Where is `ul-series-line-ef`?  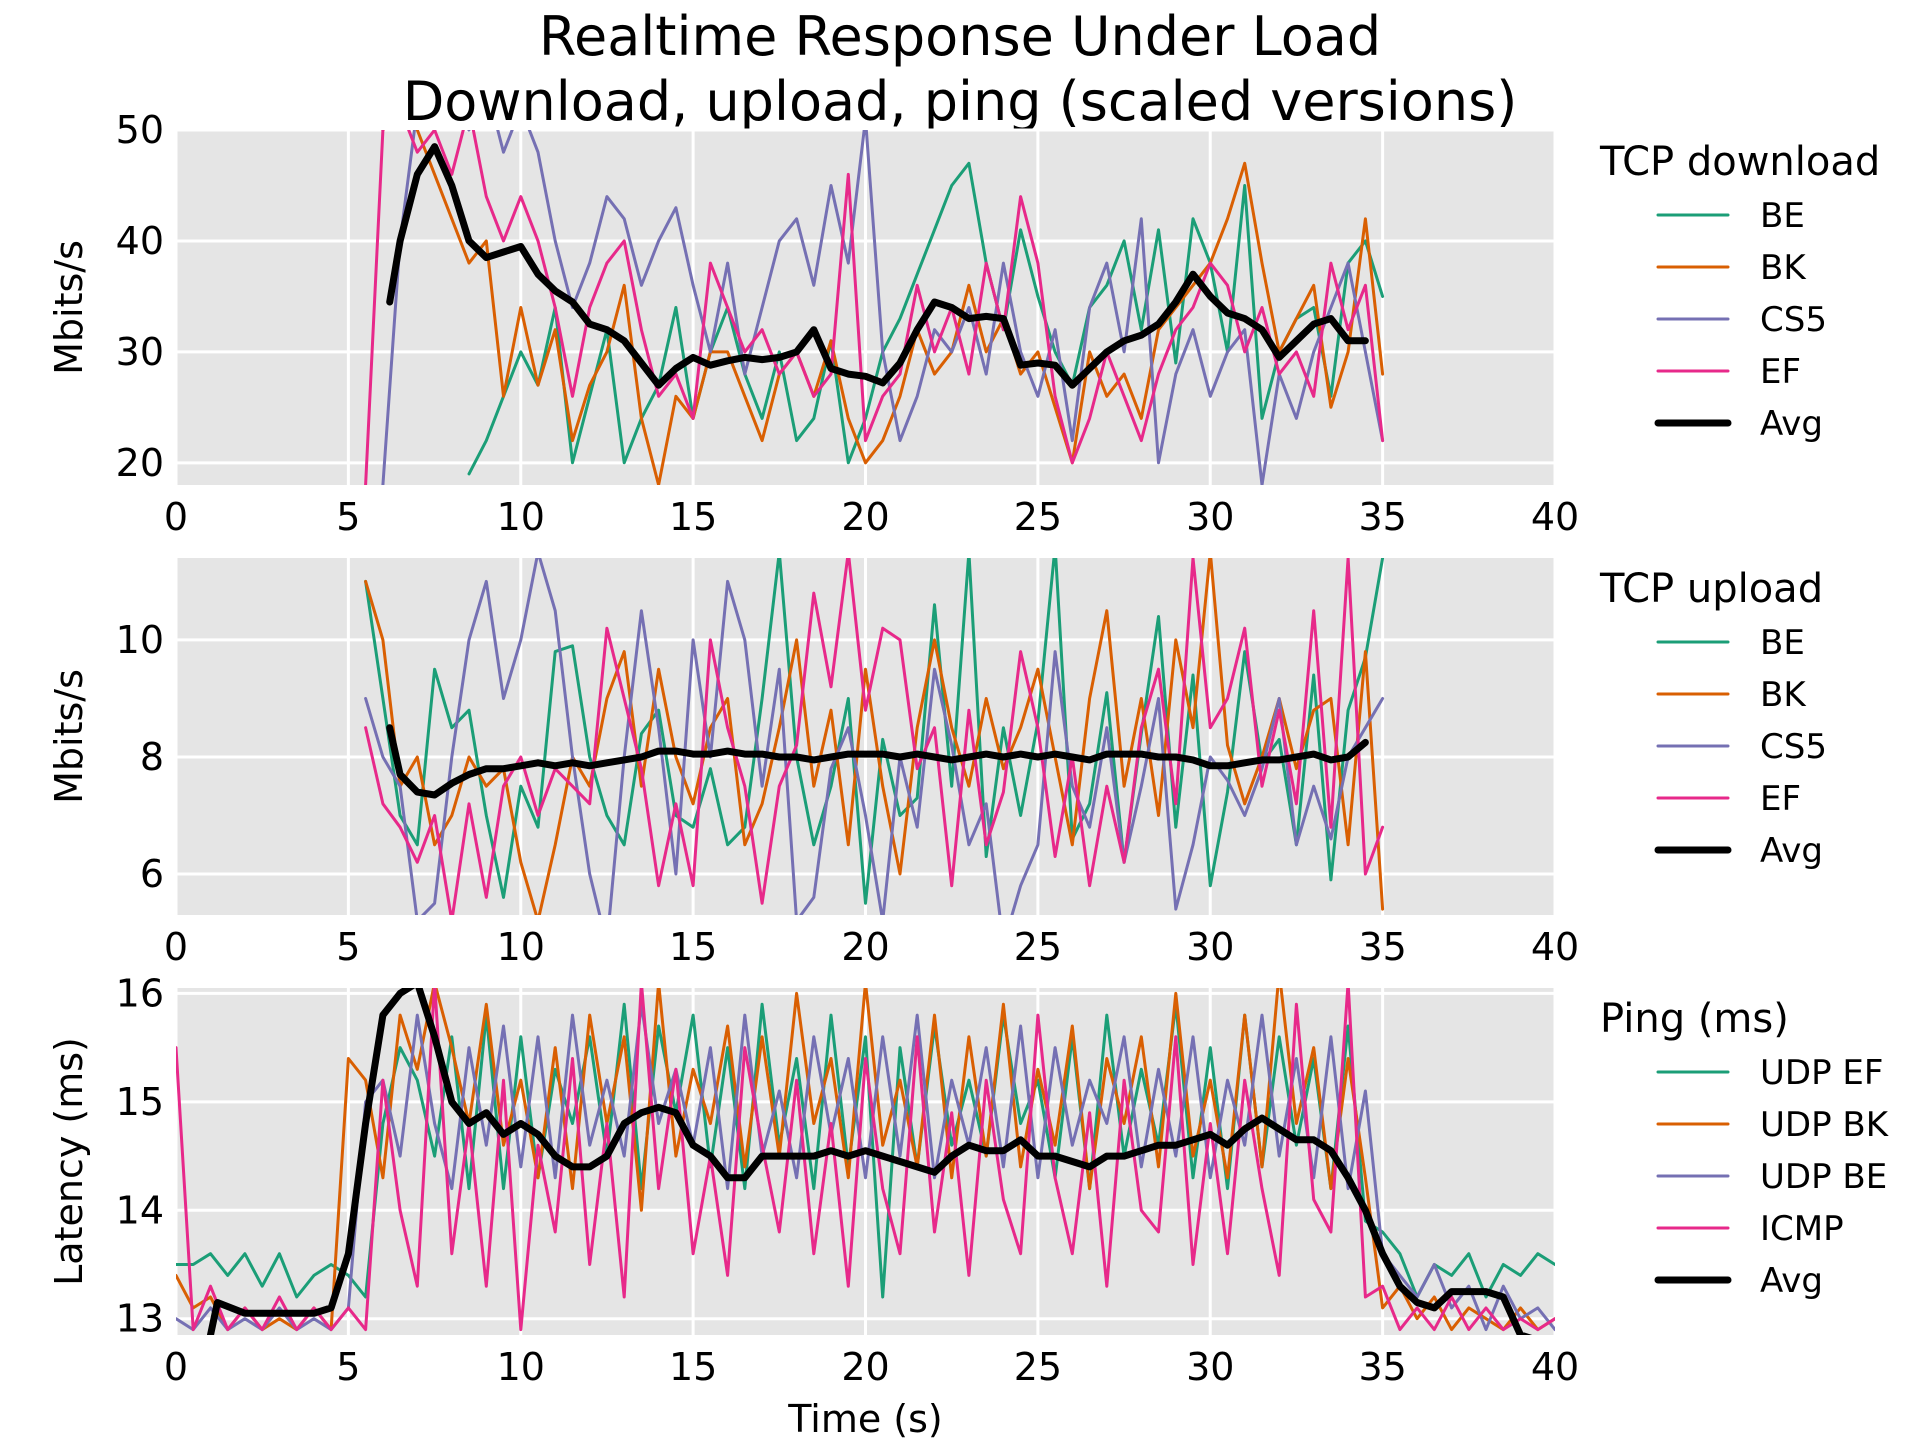 ul-series-line-ef is located at coordinates (874, 736).